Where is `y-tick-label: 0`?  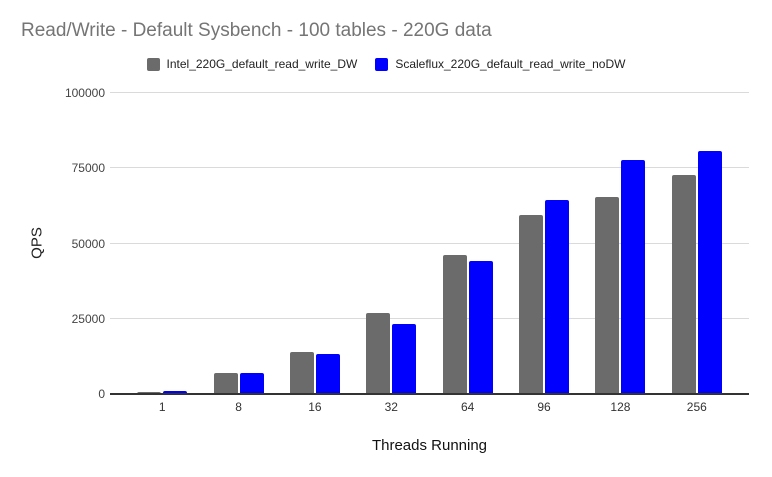 y-tick-label: 0 is located at coordinates (101, 394).